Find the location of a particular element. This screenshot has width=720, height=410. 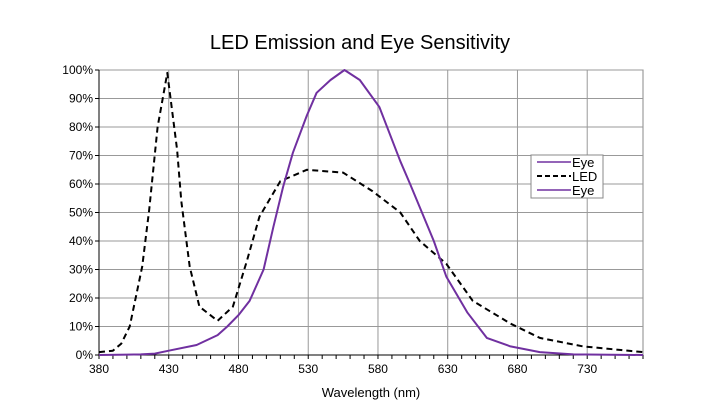

y-tick-label: 20% is located at coordinates (81, 298).